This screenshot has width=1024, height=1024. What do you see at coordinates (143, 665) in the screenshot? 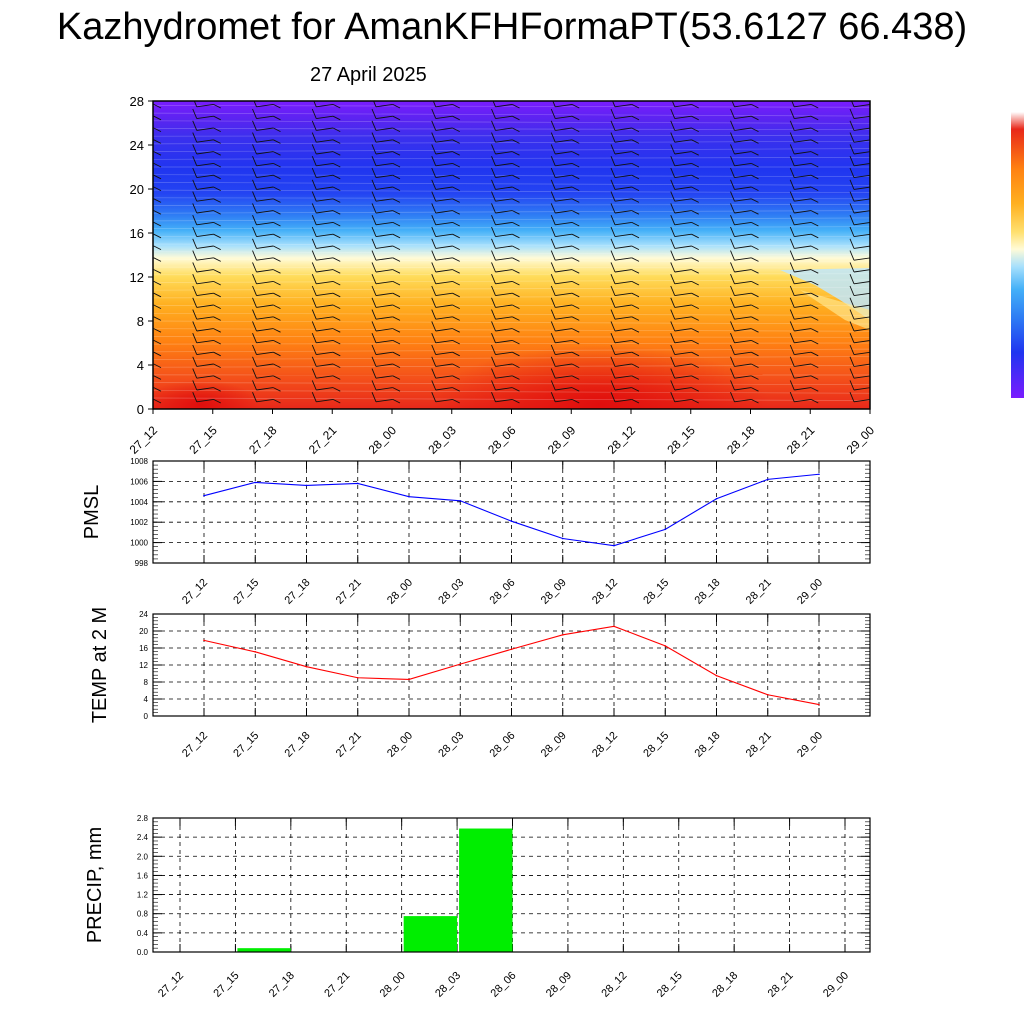
I see `y-tick-label: 12` at bounding box center [143, 665].